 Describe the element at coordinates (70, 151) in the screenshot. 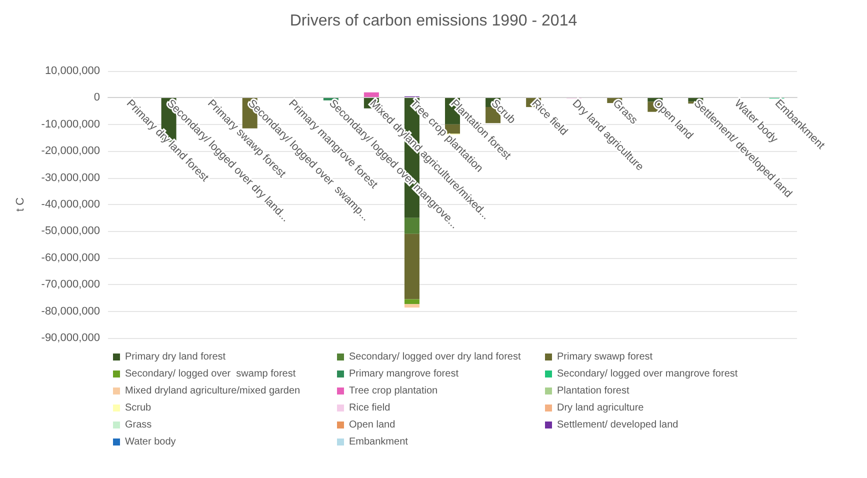

I see `y-tick-label: -20,000,000` at that location.